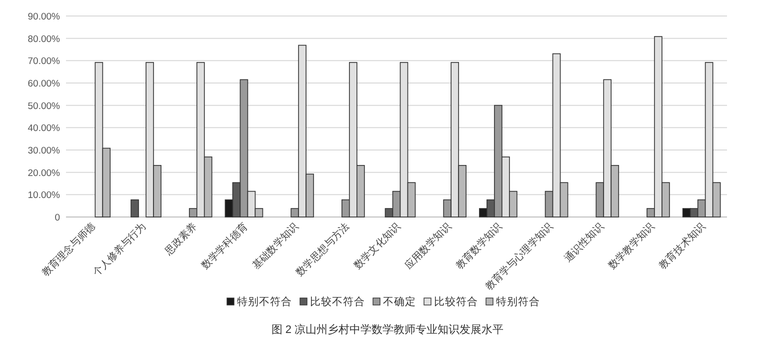 Image resolution: width=775 pixels, height=352 pixels. I want to click on legend-label: 不确定, so click(399, 301).